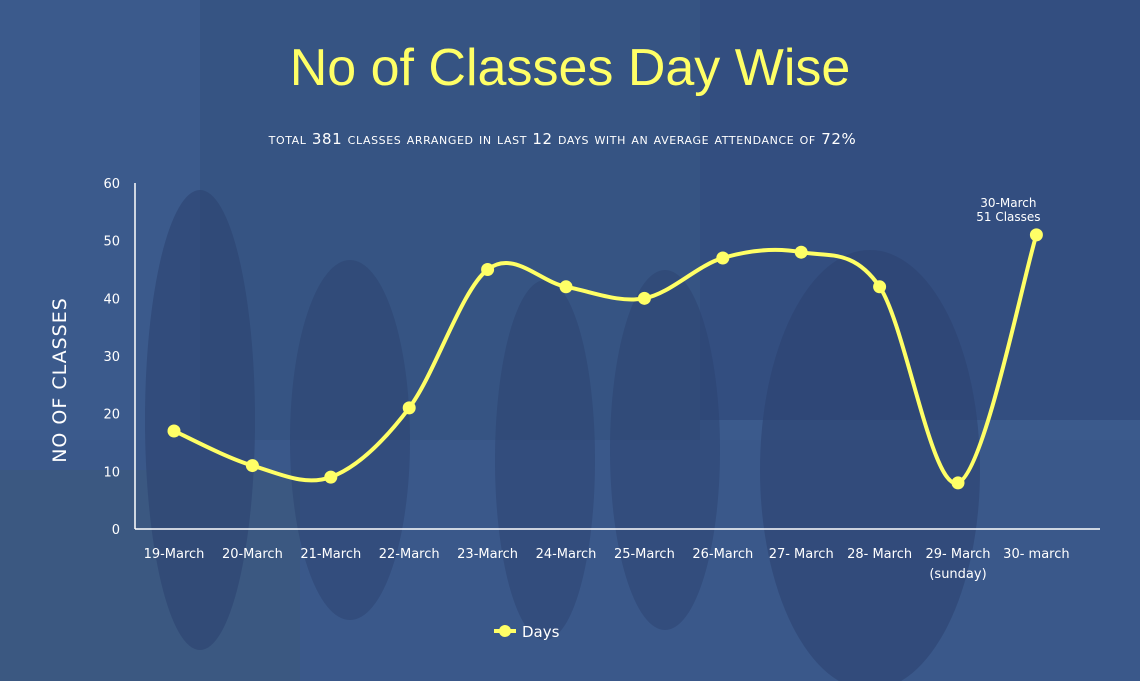 This screenshot has height=681, width=1140. What do you see at coordinates (111, 415) in the screenshot?
I see `y-tick-label: 20` at bounding box center [111, 415].